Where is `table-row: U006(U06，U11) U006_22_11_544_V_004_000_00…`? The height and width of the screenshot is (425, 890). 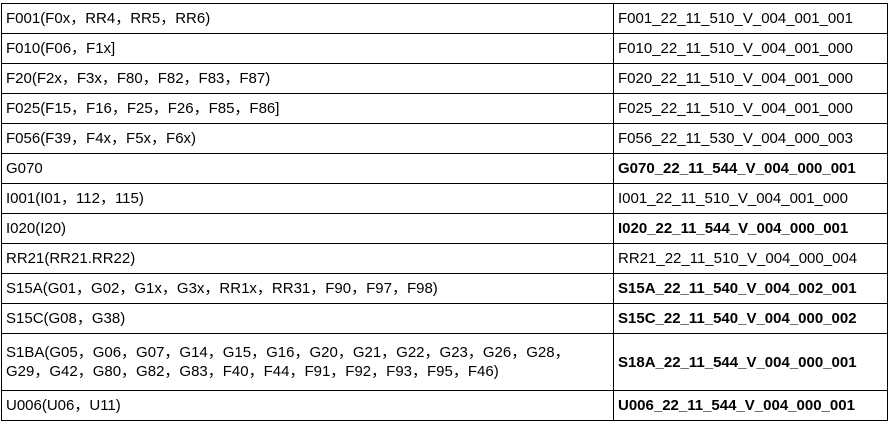 table-row: U006(U06，U11) U006_22_11_544_V_004_000_00… is located at coordinates (444, 405).